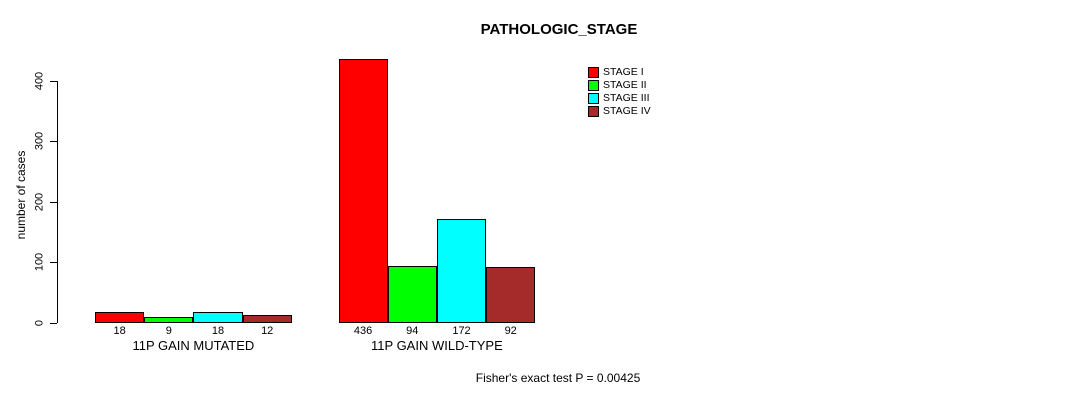 The height and width of the screenshot is (400, 1090). I want to click on y-tick-label: 300, so click(39, 141).